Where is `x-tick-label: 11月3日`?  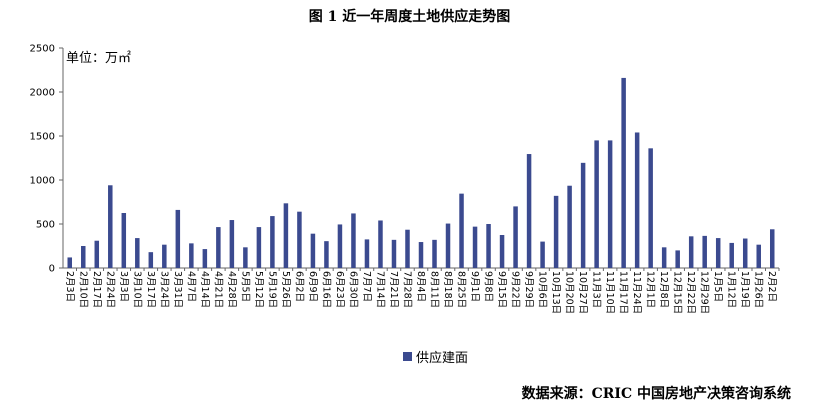 x-tick-label: 11月3日 is located at coordinates (596, 289).